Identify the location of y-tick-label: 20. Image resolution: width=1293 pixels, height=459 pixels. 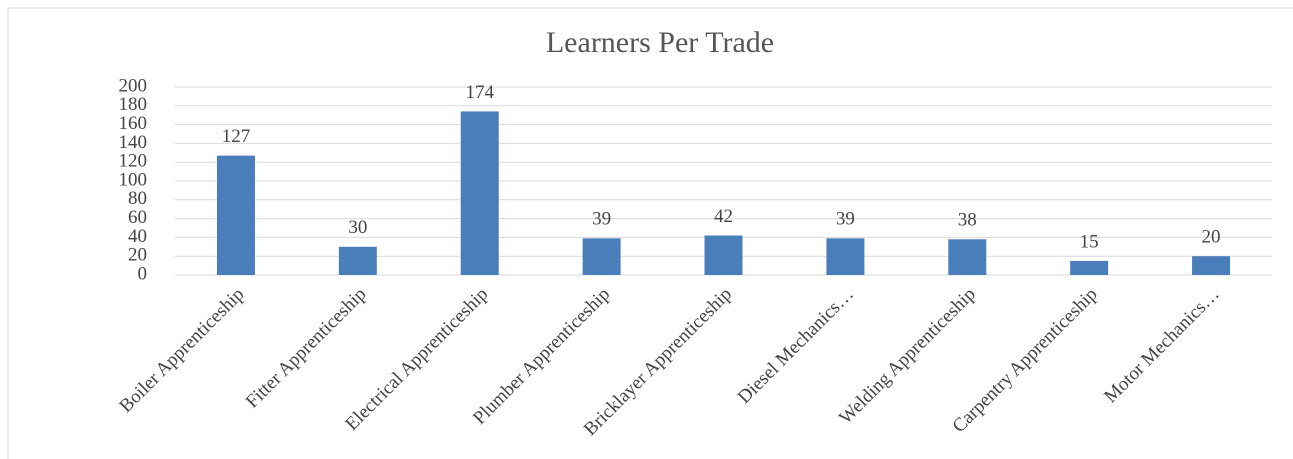
(137, 255).